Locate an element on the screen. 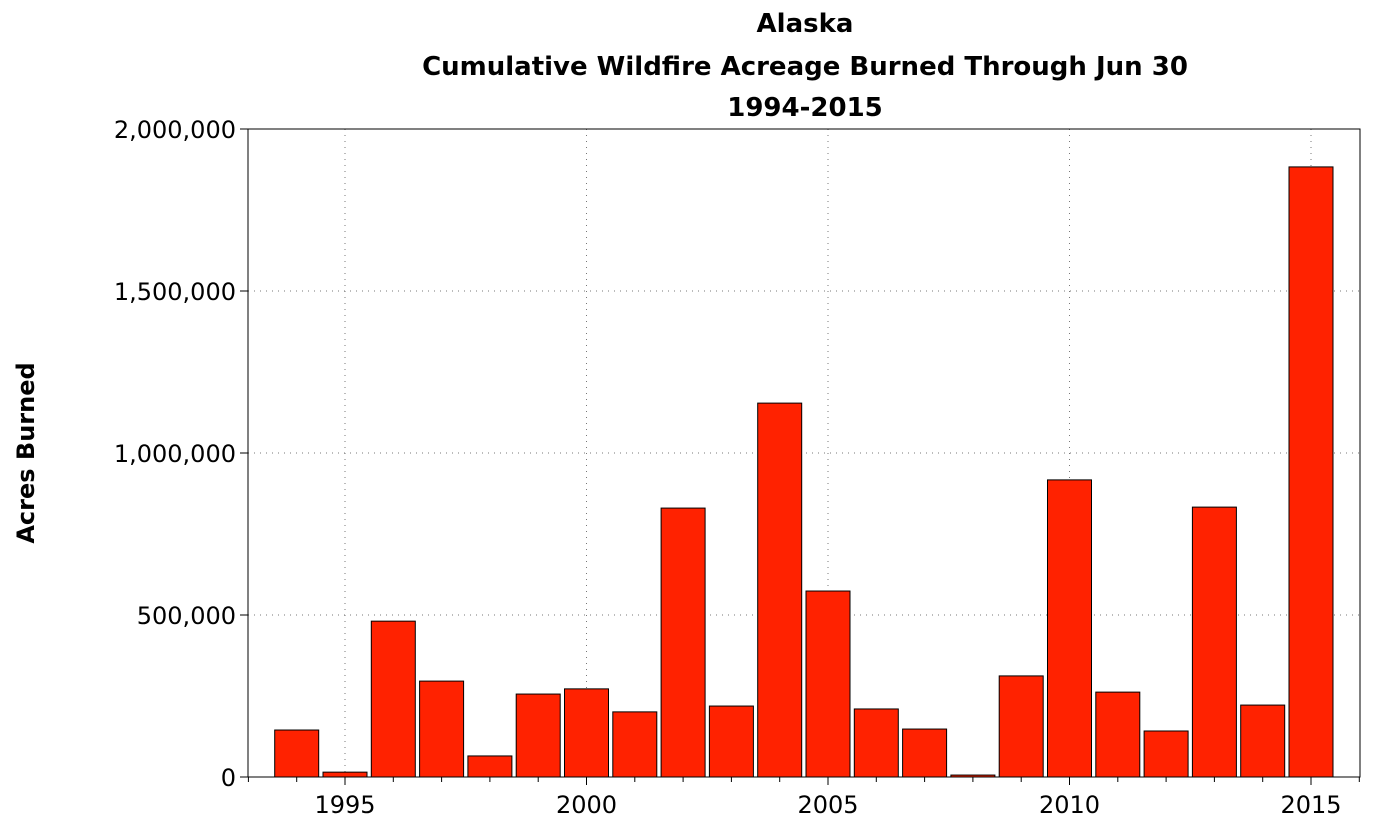 This screenshot has height=840, width=1400. y-tick-label: 1,000,000 is located at coordinates (175, 454).